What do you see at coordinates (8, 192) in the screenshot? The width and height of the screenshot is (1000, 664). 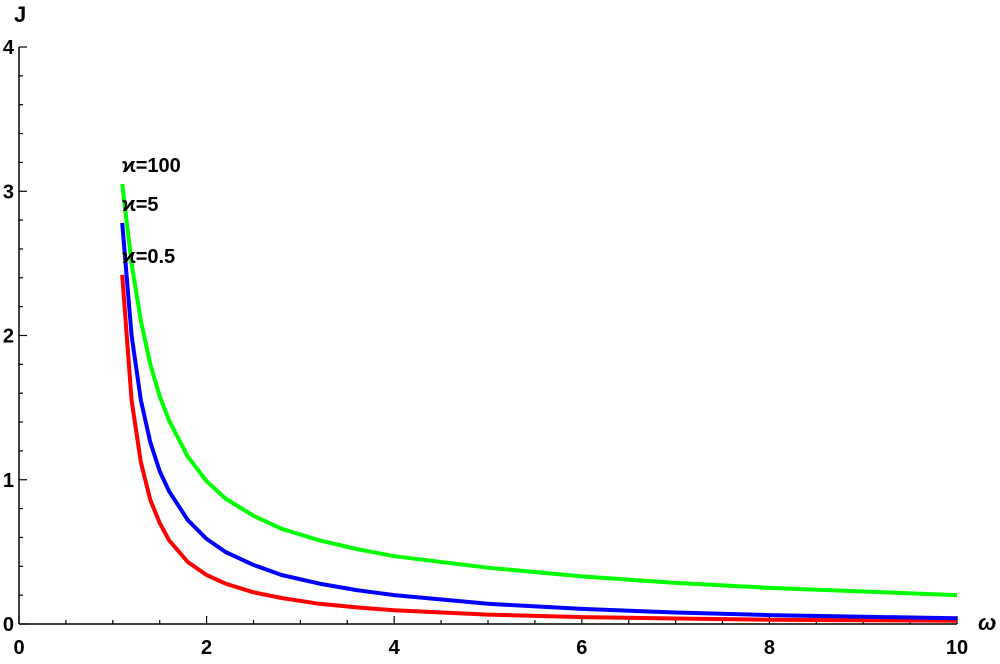 I see `y-tick-label: 3` at bounding box center [8, 192].